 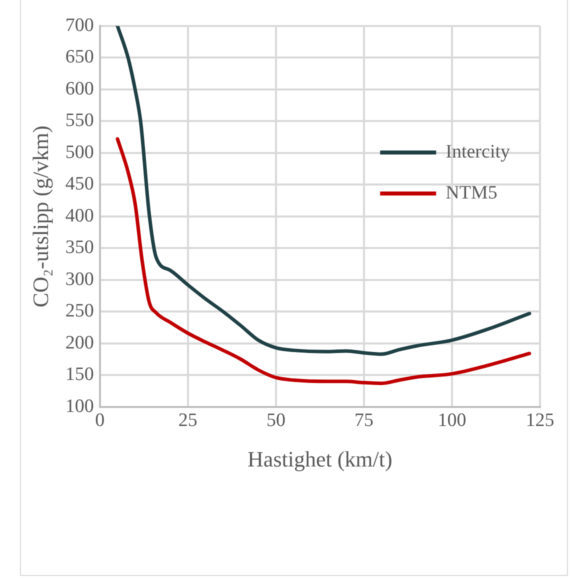 I want to click on x-tick-label: 50, so click(x=276, y=421).